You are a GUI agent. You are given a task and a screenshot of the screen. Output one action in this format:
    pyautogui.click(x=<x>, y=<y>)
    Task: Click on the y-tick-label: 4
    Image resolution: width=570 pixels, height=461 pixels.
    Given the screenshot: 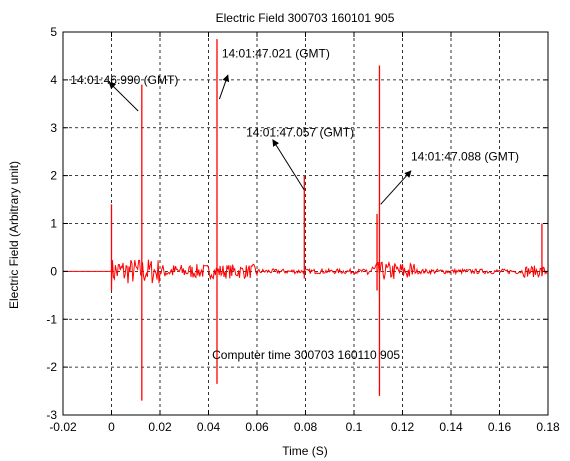 What is the action you would take?
    pyautogui.click(x=53, y=80)
    